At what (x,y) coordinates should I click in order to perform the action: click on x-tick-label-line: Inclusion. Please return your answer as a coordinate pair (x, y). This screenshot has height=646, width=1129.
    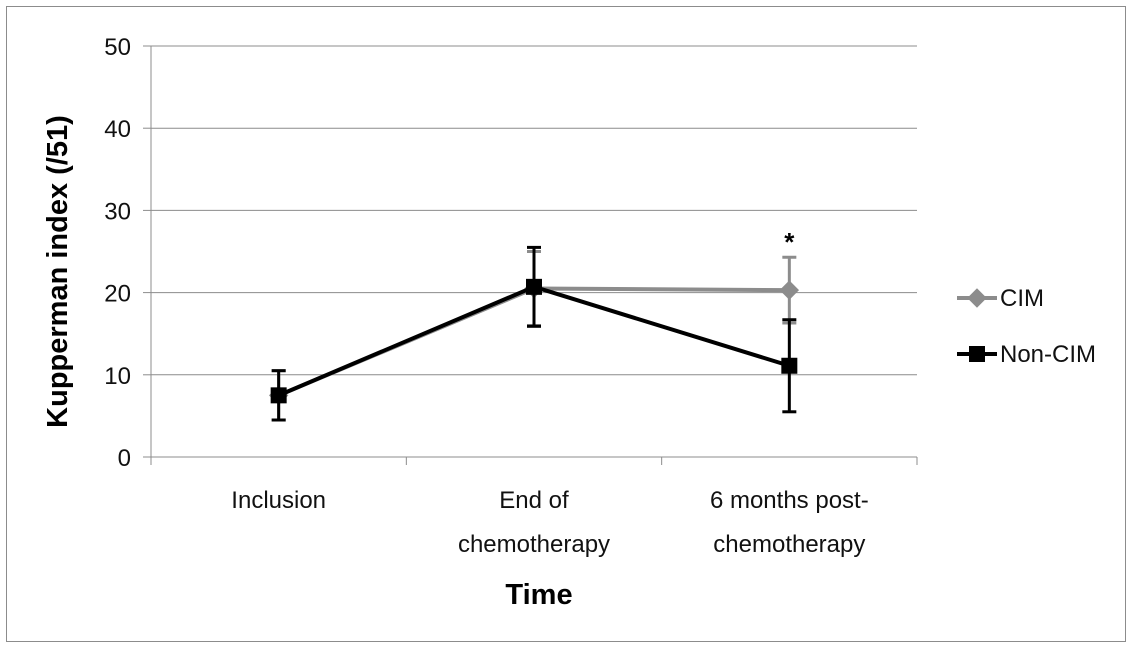
    Looking at the image, I should click on (278, 500).